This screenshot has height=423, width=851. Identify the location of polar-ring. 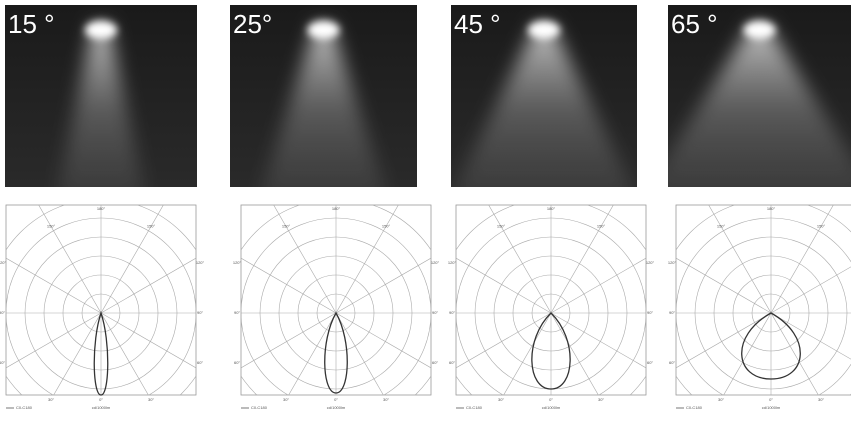
(101, 300).